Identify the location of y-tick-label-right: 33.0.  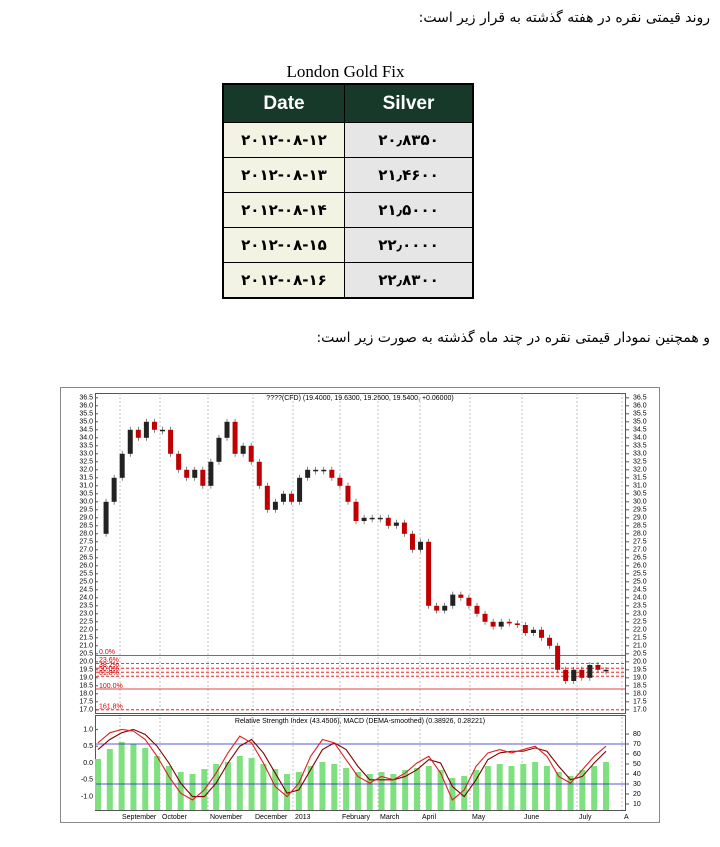
(640, 454).